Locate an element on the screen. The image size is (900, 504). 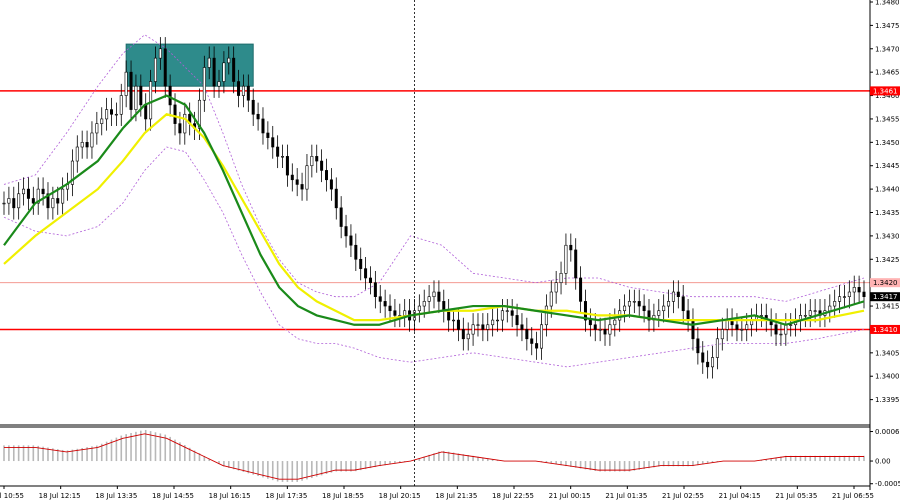
y-tick-label: 1.3445 is located at coordinates (887, 166).